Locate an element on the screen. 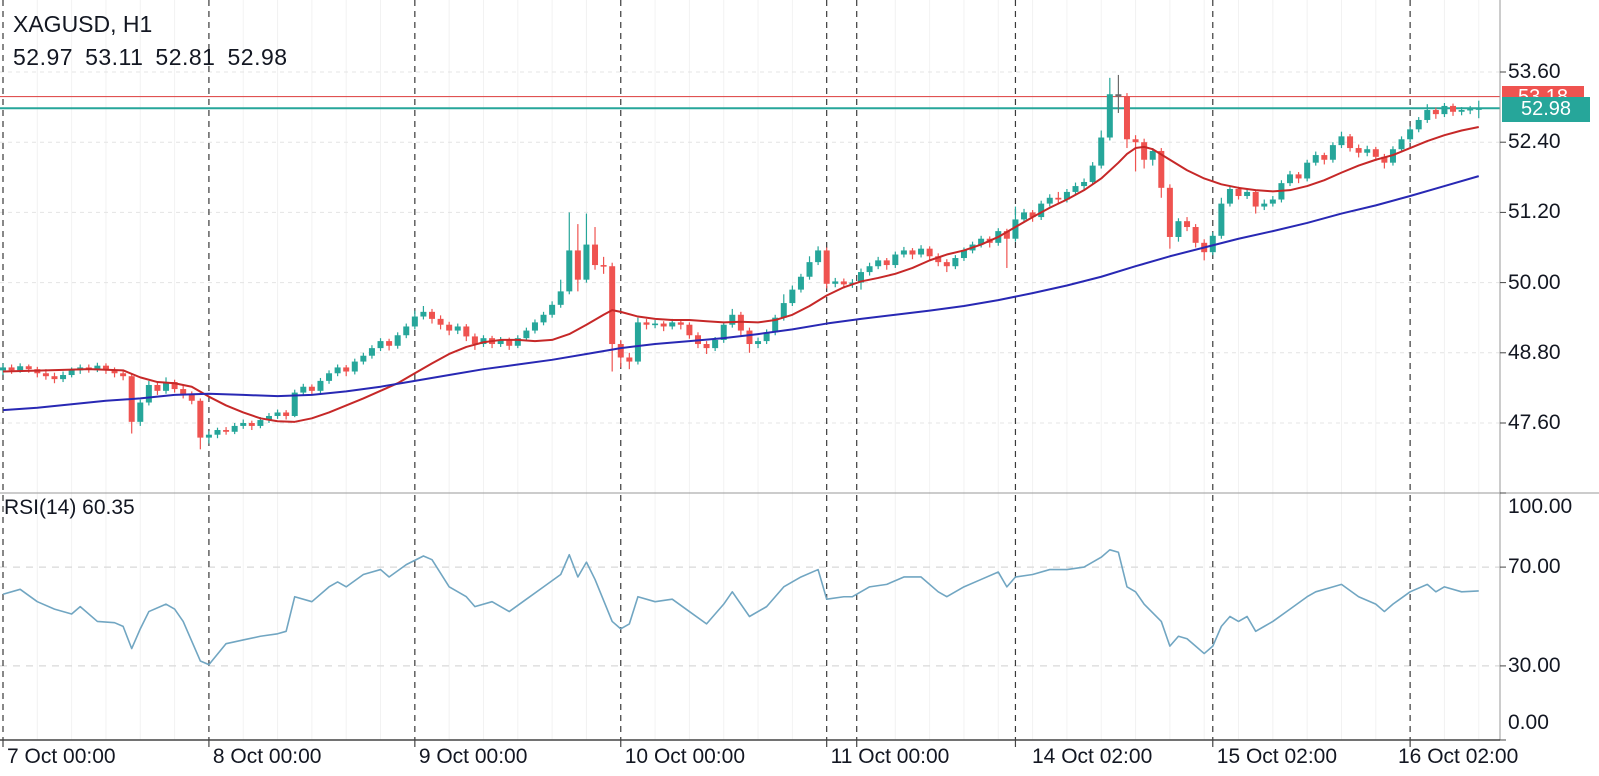 The width and height of the screenshot is (1599, 776). time-axis-label: 14 Oct 02:00 is located at coordinates (1092, 756).